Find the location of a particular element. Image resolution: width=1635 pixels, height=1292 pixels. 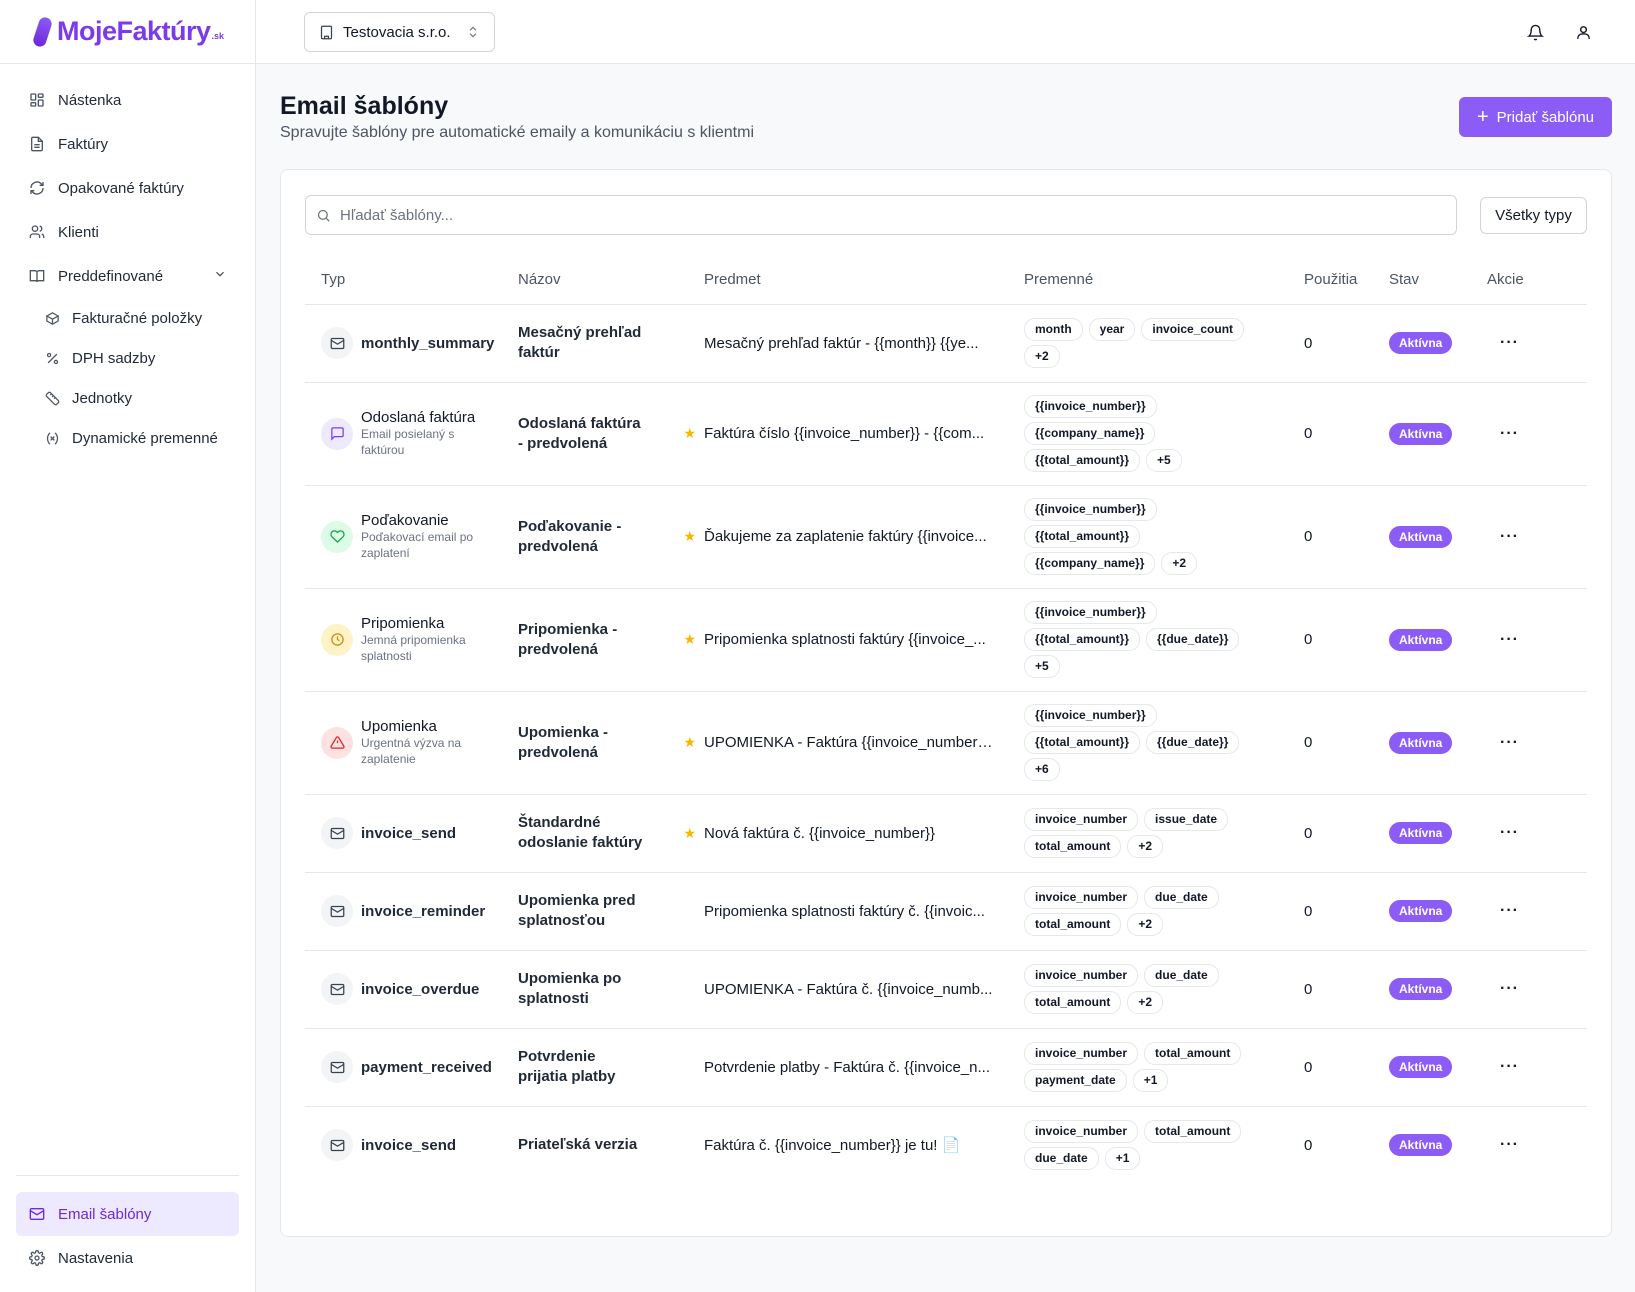

gear-icon is located at coordinates (37, 1258).